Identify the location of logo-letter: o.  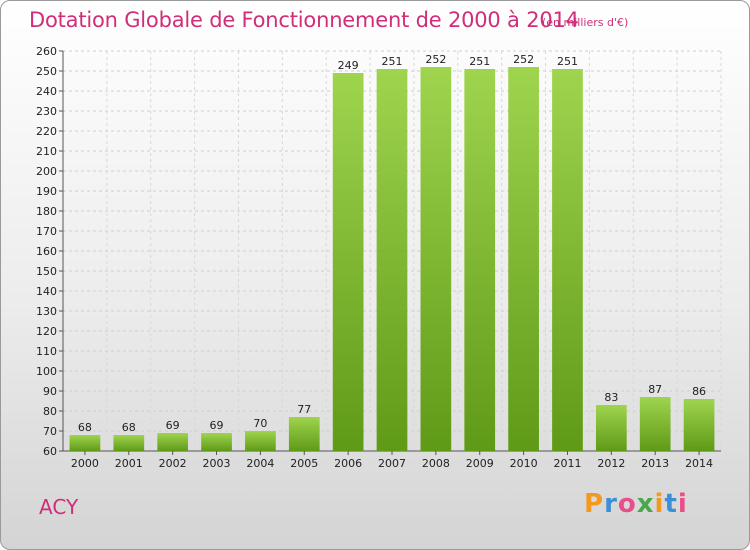
(627, 504).